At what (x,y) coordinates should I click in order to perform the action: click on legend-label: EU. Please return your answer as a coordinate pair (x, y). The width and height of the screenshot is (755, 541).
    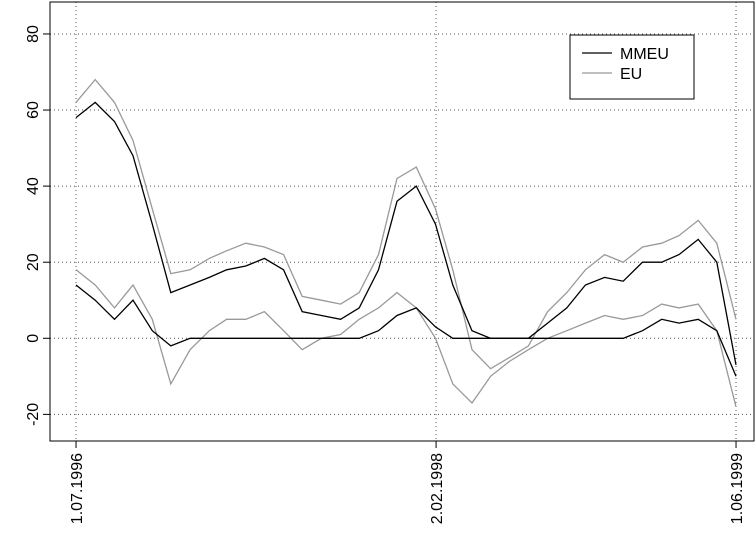
    Looking at the image, I should click on (631, 74).